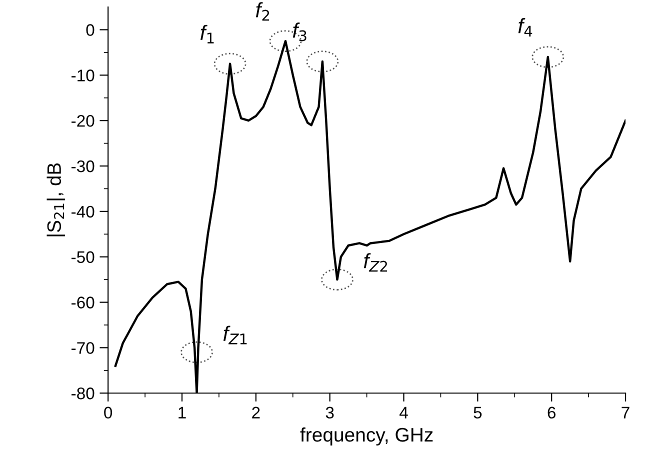 The height and width of the screenshot is (468, 655). I want to click on y-tick-label: -40, so click(83, 212).